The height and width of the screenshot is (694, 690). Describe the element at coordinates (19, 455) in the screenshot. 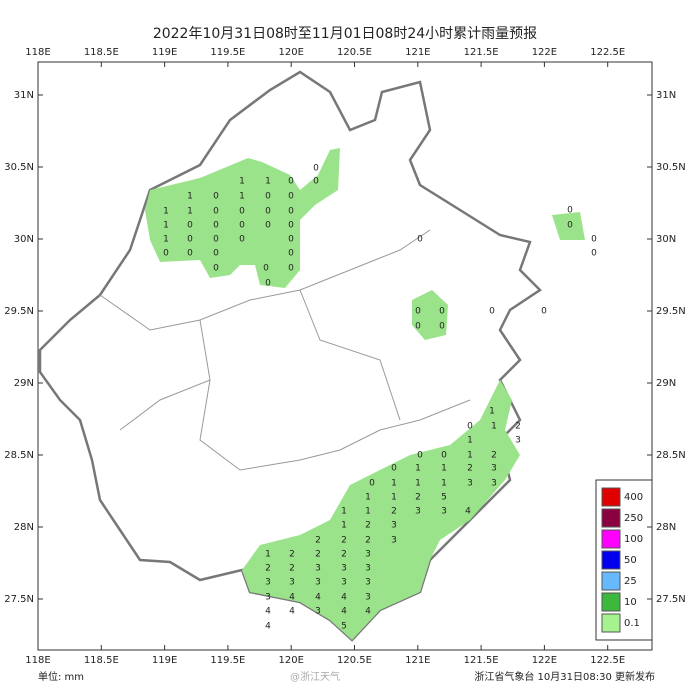

I see `lat-label-left: 28.5N` at that location.